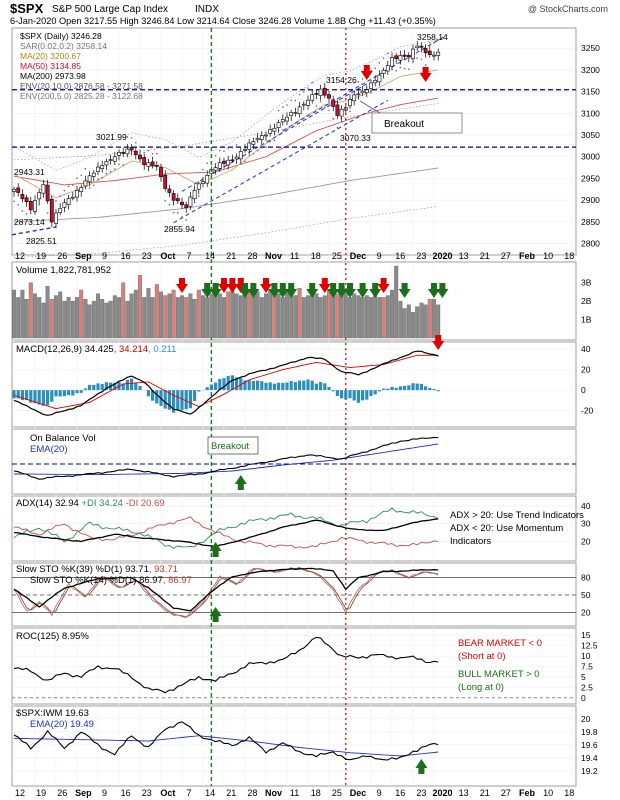  I want to click on price-y-tick-8: 3200, so click(590, 70).